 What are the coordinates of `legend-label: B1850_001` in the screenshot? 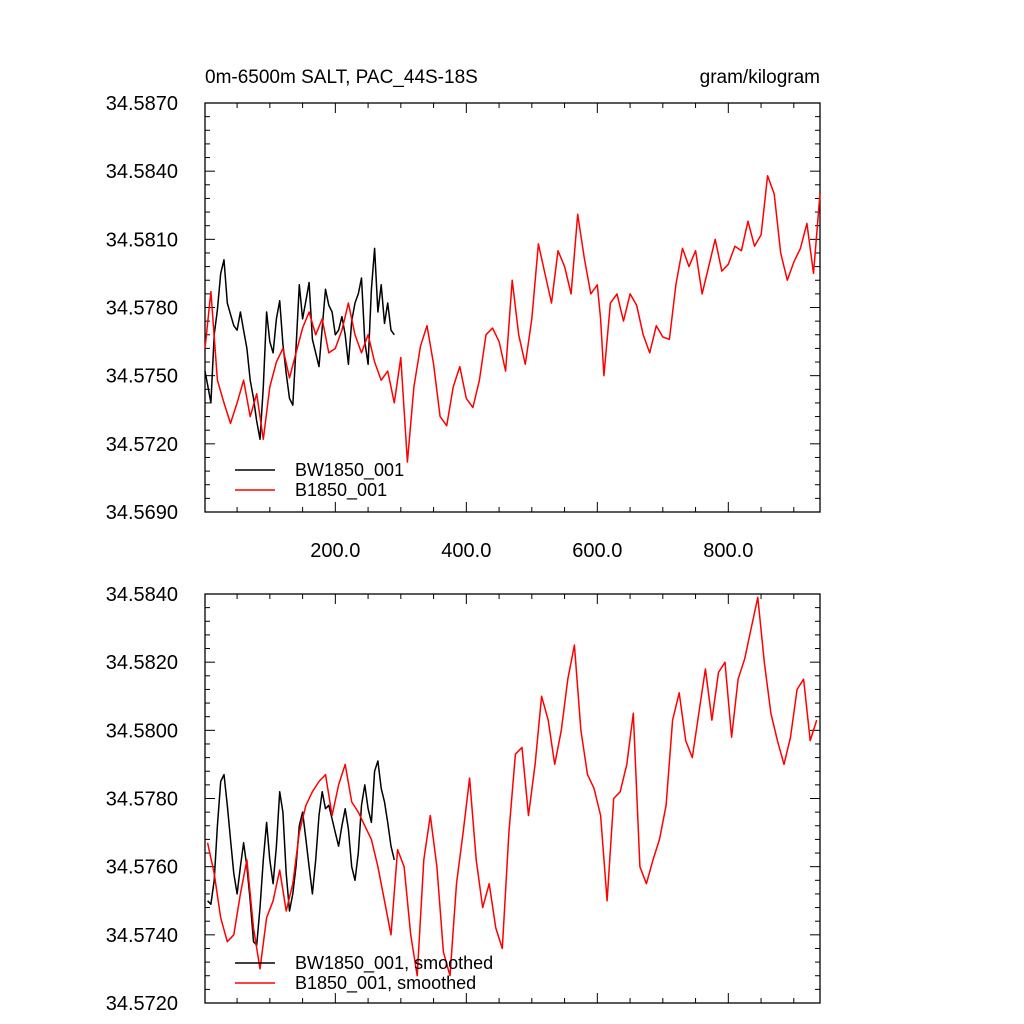 It's located at (341, 490).